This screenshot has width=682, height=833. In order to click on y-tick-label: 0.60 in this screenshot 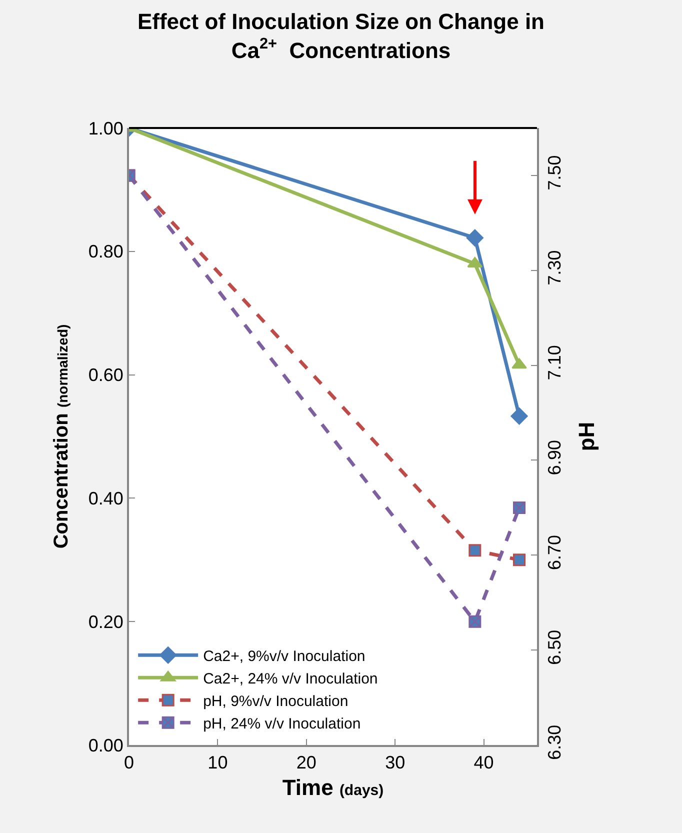, I will do `click(106, 375)`.